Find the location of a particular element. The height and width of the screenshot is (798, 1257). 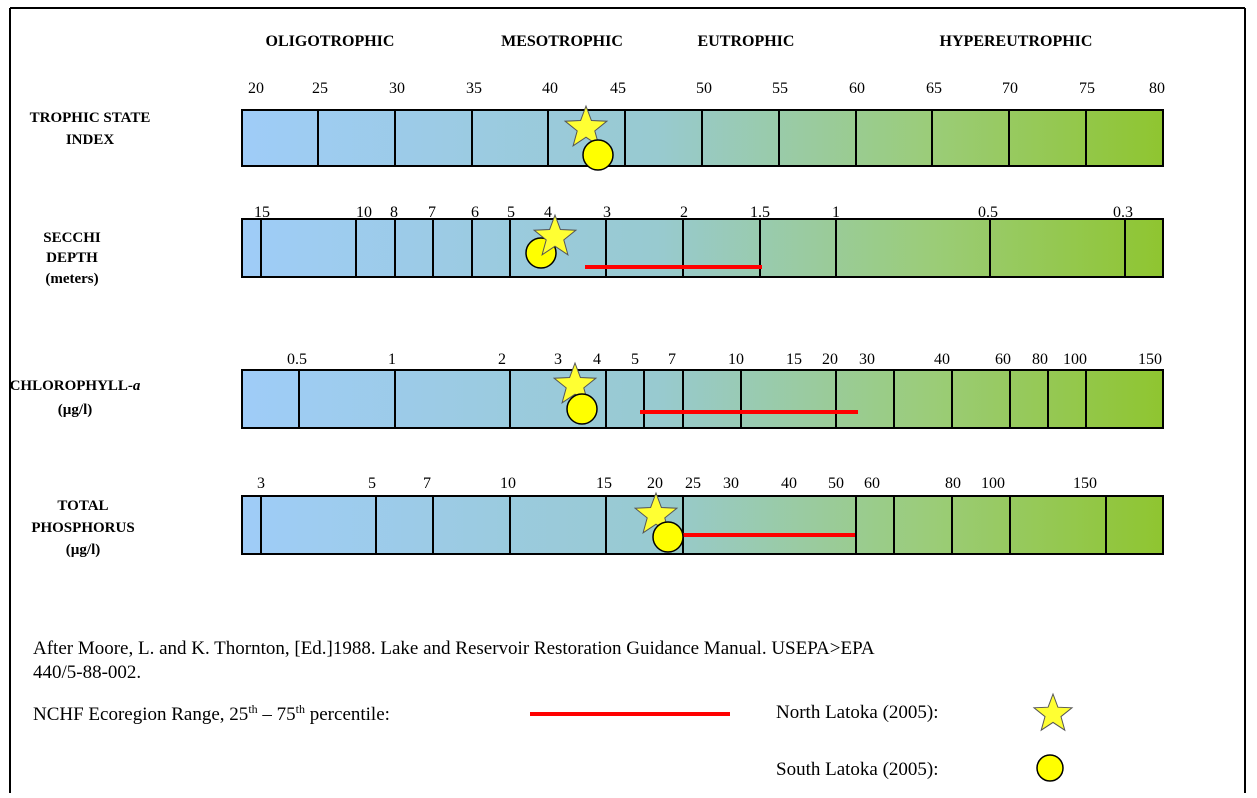

scale-label-part: DEPTH is located at coordinates (72, 258).